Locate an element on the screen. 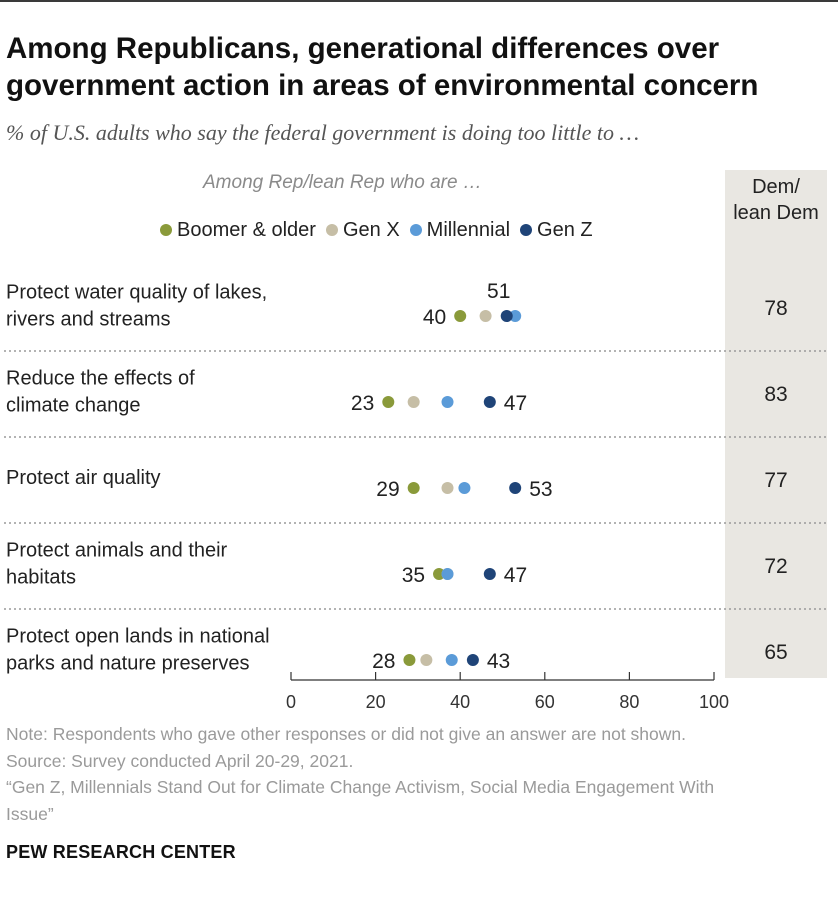  max-value-label: 43 is located at coordinates (498, 661).